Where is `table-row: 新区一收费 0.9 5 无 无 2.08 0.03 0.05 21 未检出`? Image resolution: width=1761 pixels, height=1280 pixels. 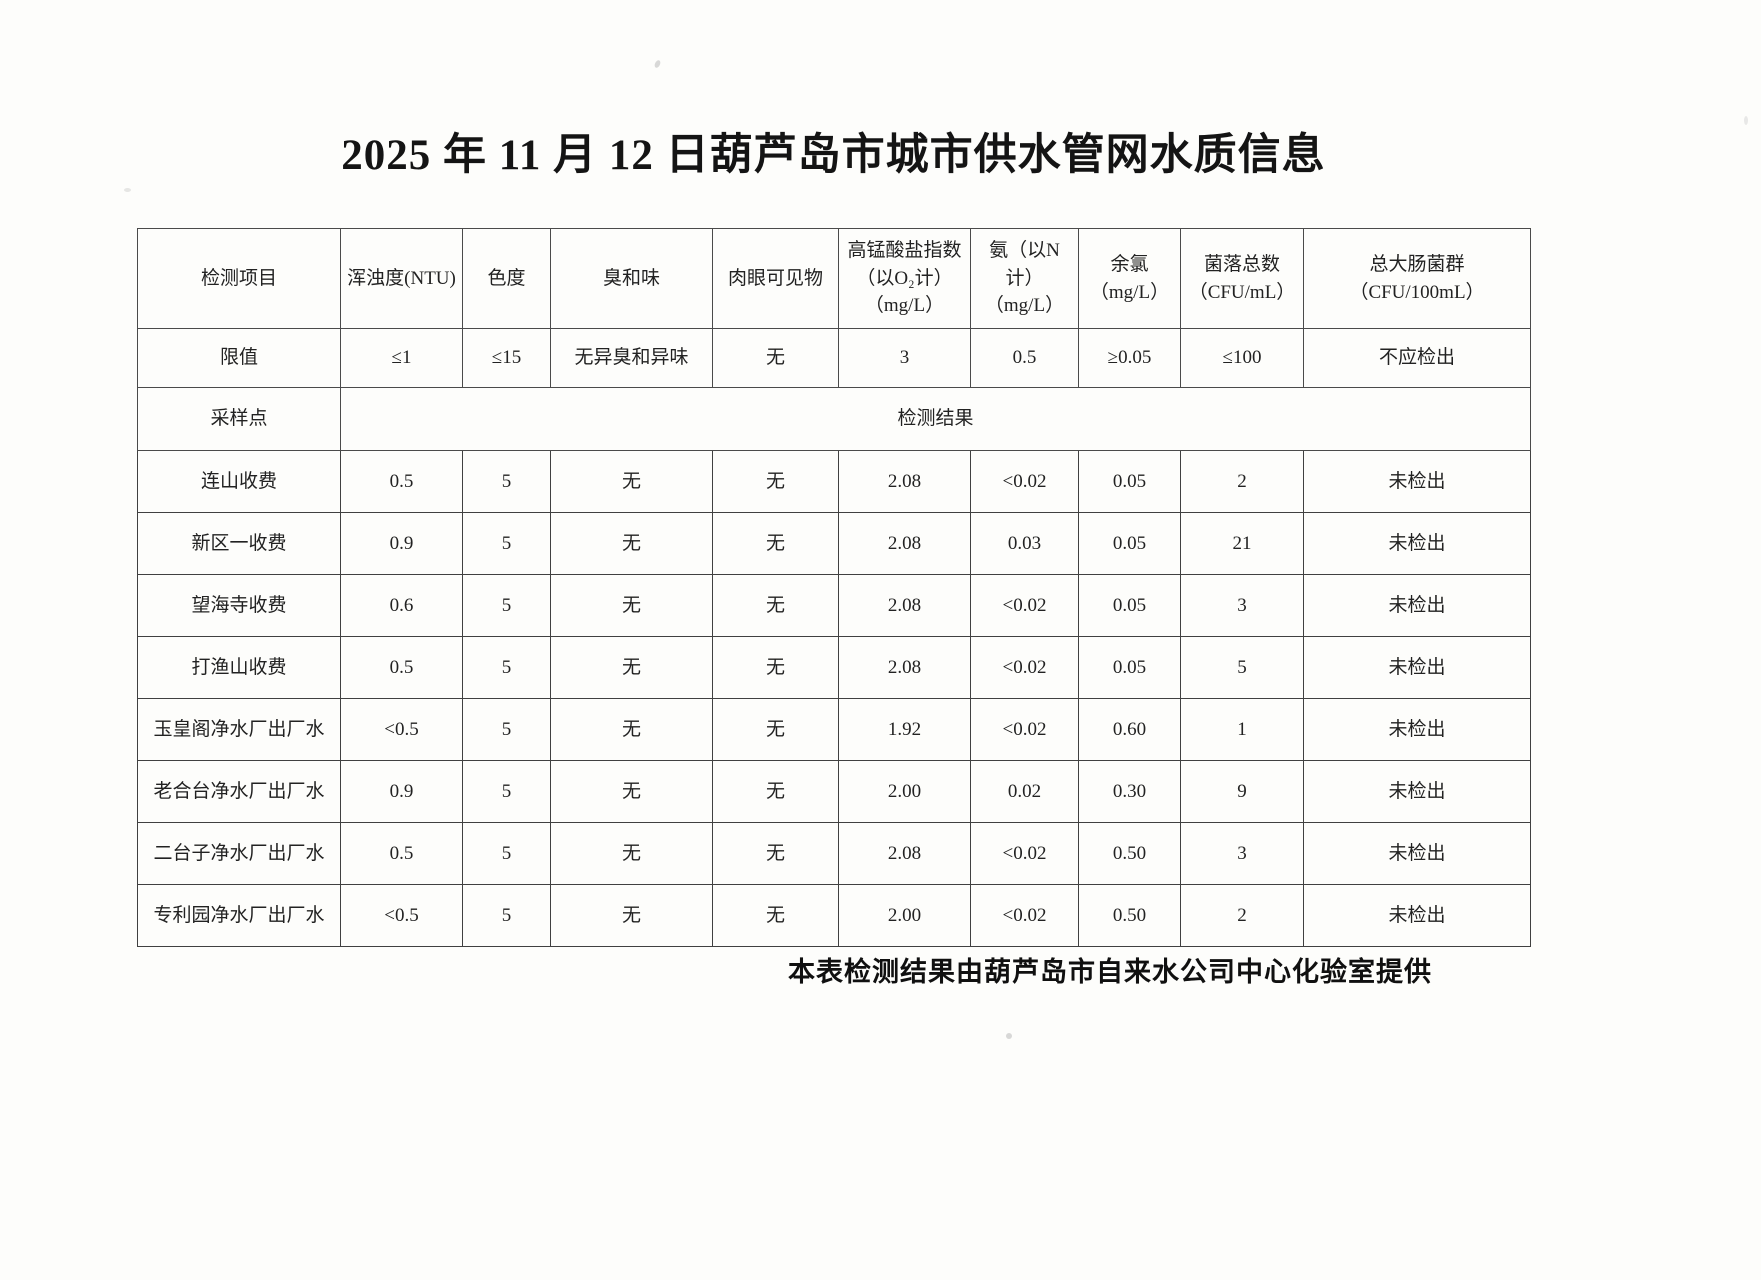
table-row: 新区一收费 0.9 5 无 无 2.08 0.03 0.05 21 未检出 is located at coordinates (834, 543).